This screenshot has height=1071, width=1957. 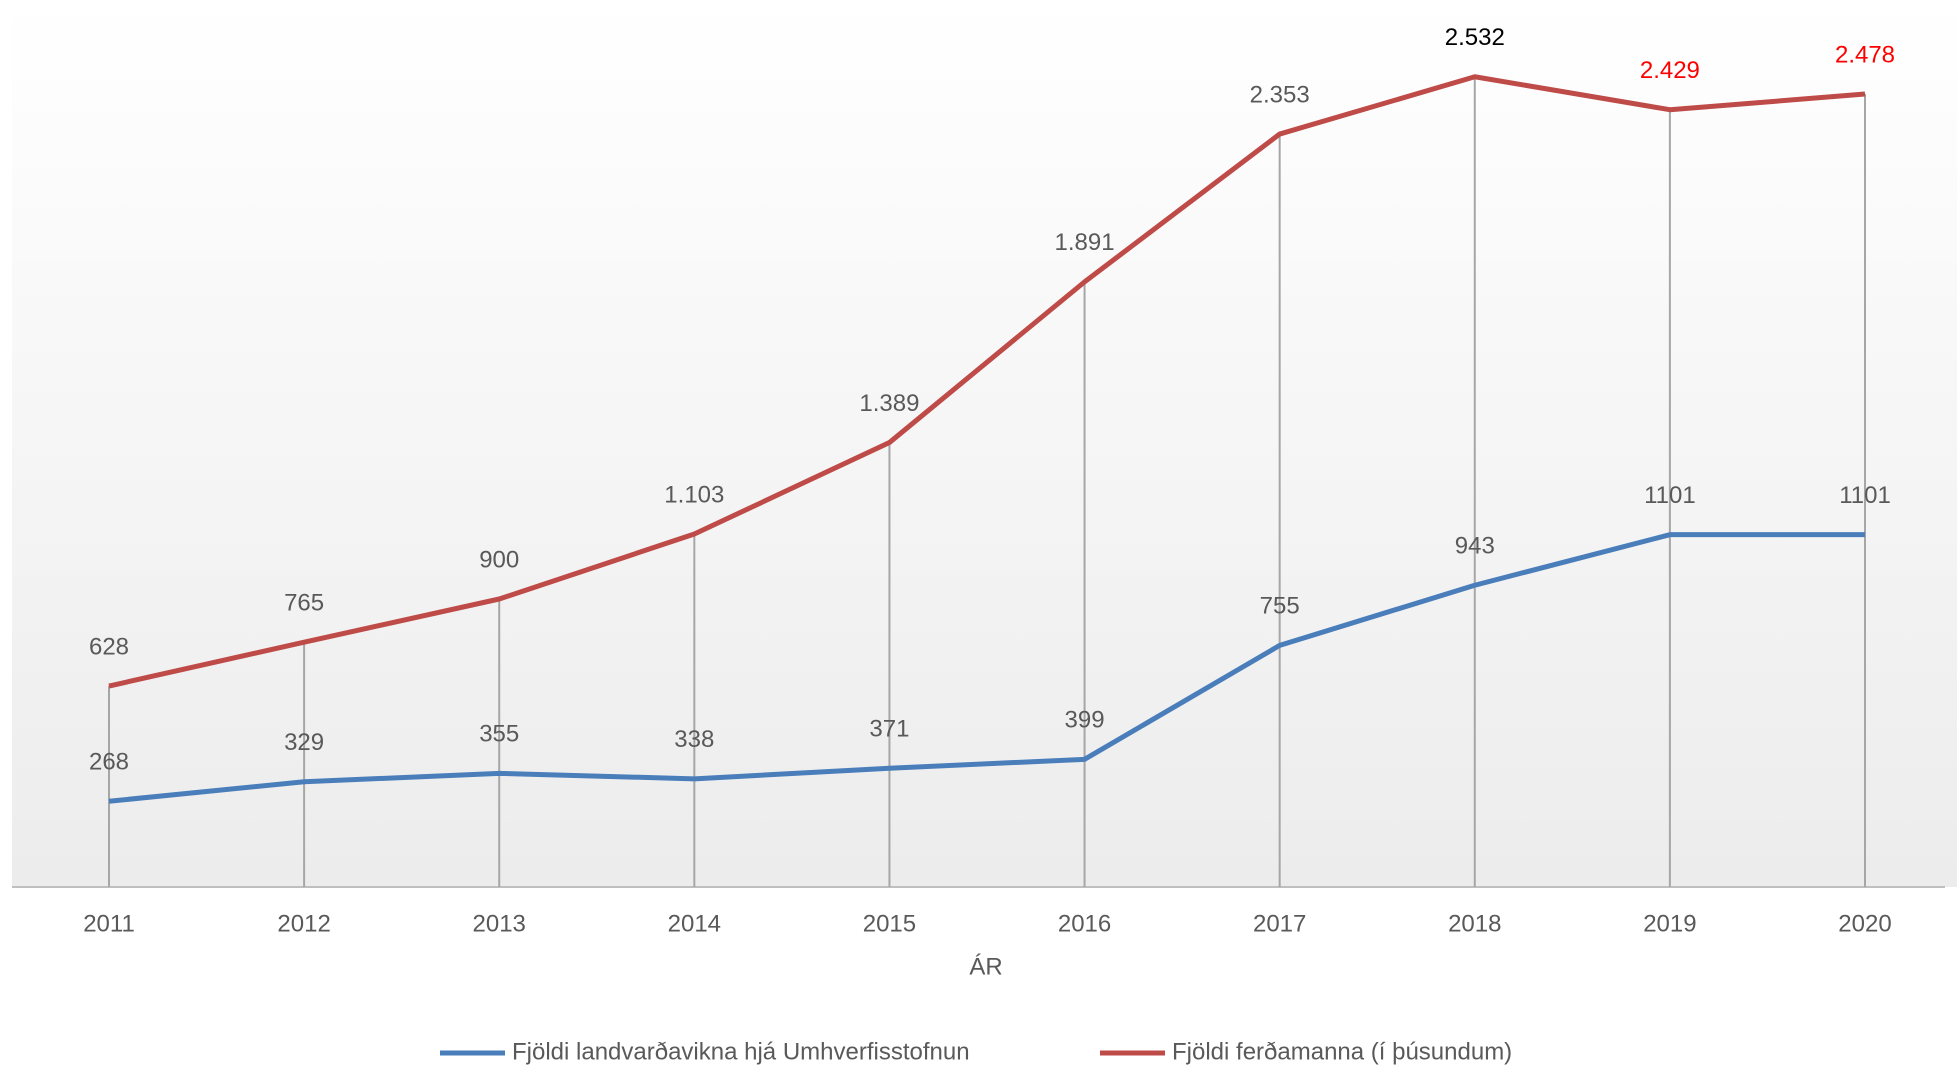 What do you see at coordinates (109, 923) in the screenshot?
I see `x-tick-label: 2011` at bounding box center [109, 923].